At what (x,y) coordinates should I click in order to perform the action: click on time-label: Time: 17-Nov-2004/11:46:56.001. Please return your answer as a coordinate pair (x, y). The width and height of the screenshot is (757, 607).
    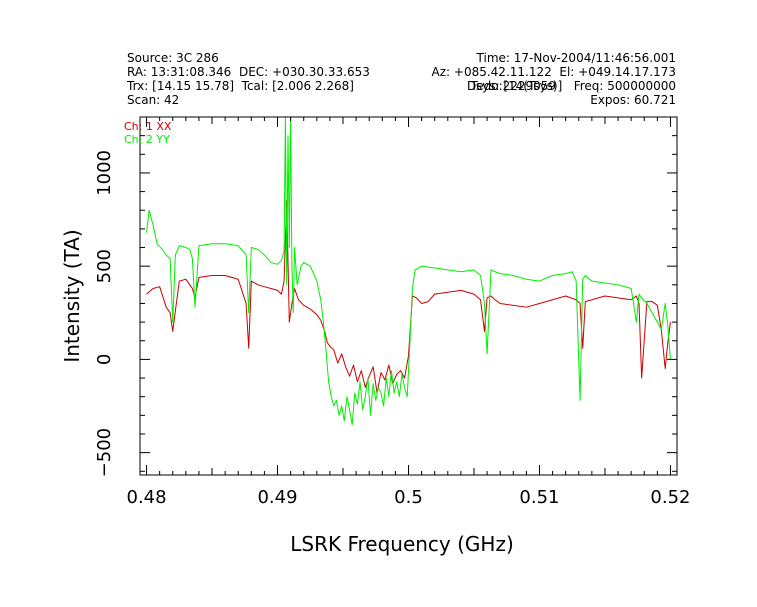
    Looking at the image, I should click on (576, 58).